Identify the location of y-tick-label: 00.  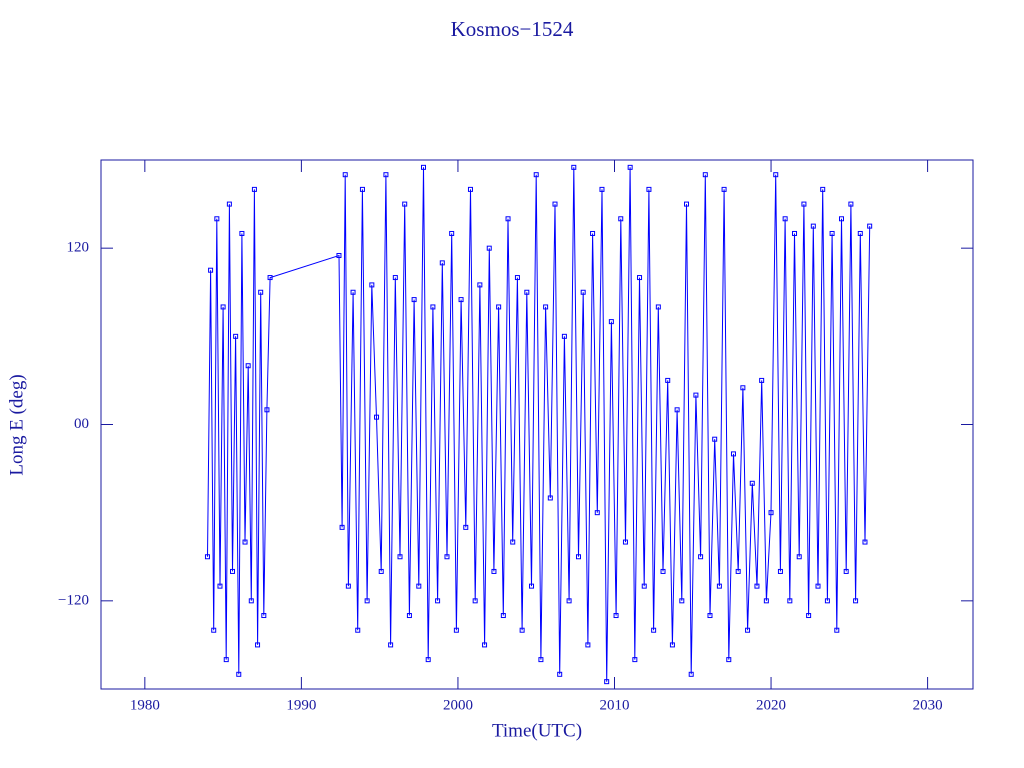
(81, 424).